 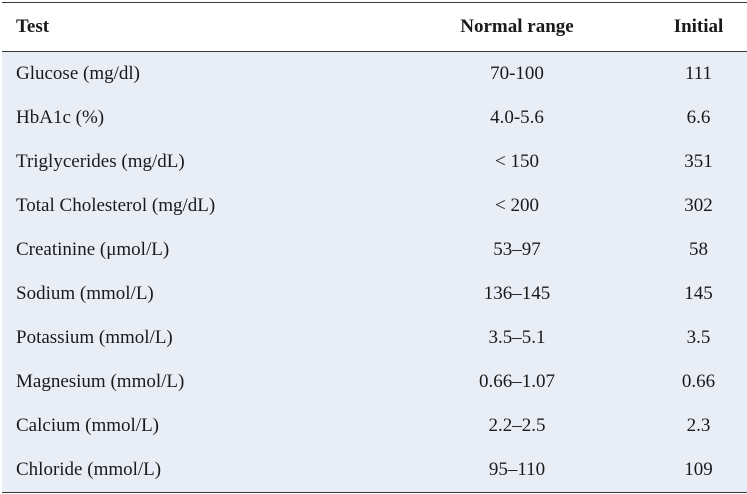 What do you see at coordinates (517, 205) in the screenshot?
I see `cell-normal-range: < 200` at bounding box center [517, 205].